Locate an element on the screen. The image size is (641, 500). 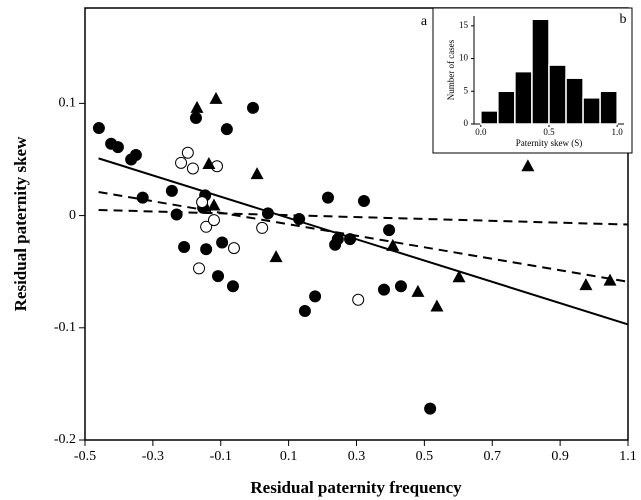
x-tick-label: -0.5 is located at coordinates (85, 456).